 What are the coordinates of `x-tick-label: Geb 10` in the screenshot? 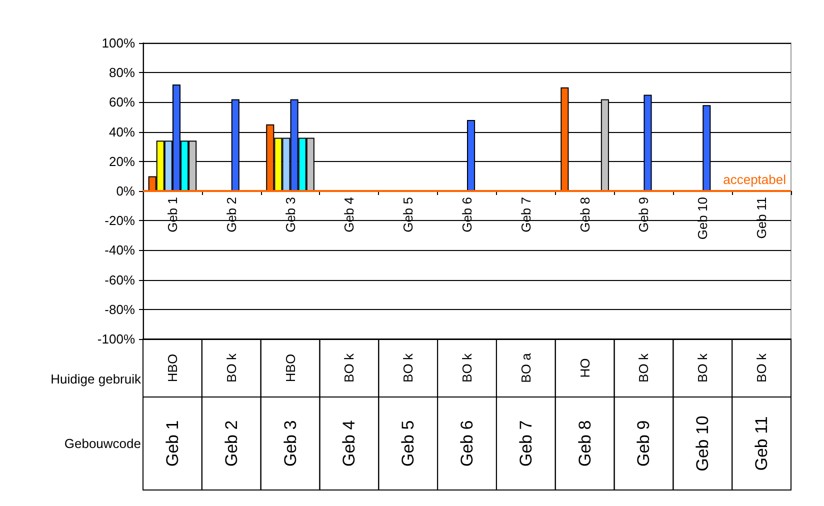 It's located at (702, 444).